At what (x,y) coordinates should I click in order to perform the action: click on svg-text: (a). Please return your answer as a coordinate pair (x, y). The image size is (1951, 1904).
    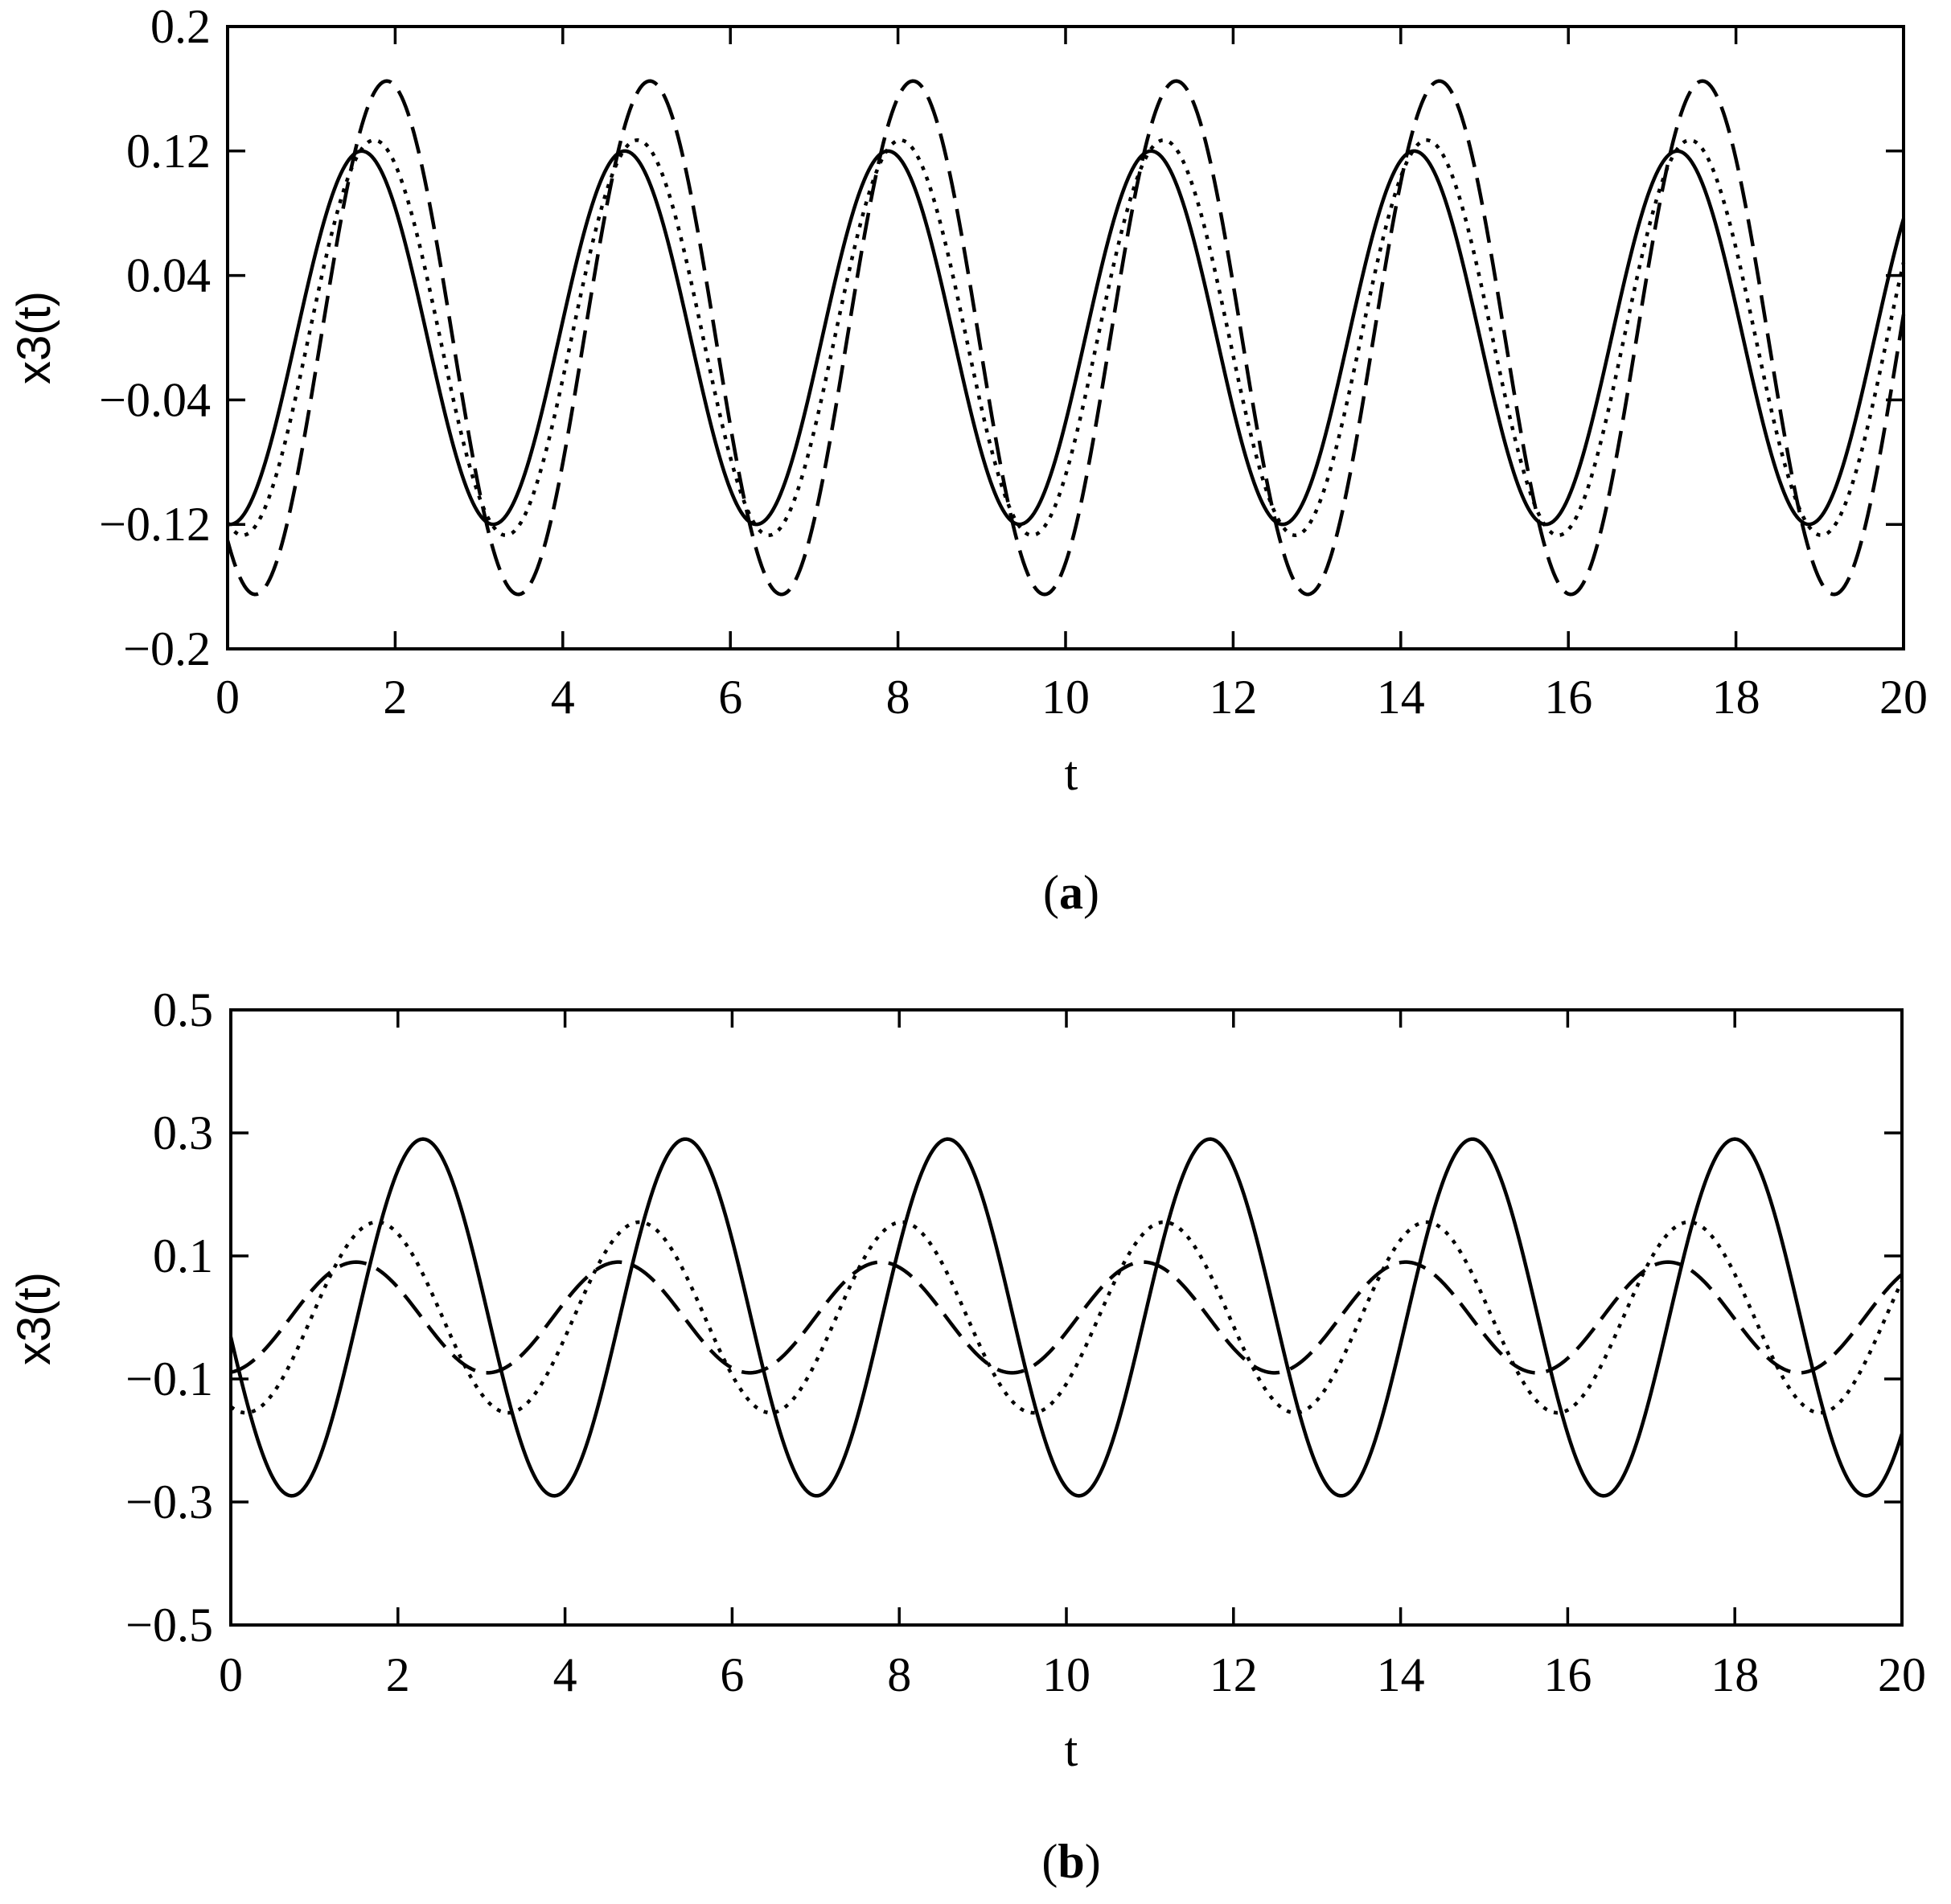
    Looking at the image, I should click on (1071, 892).